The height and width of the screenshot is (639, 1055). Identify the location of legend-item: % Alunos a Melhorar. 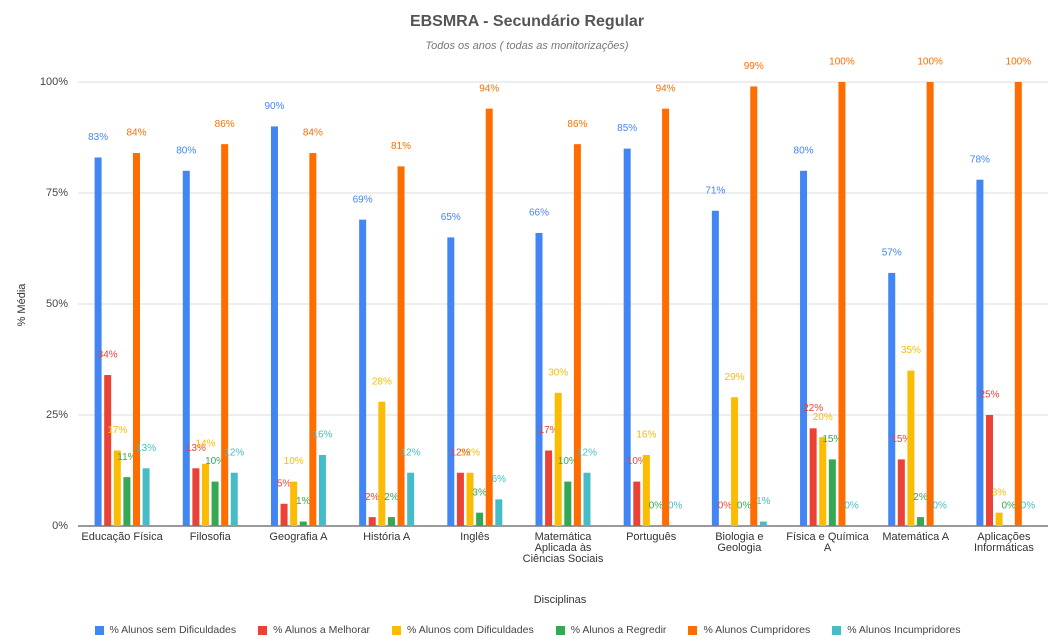
(314, 630).